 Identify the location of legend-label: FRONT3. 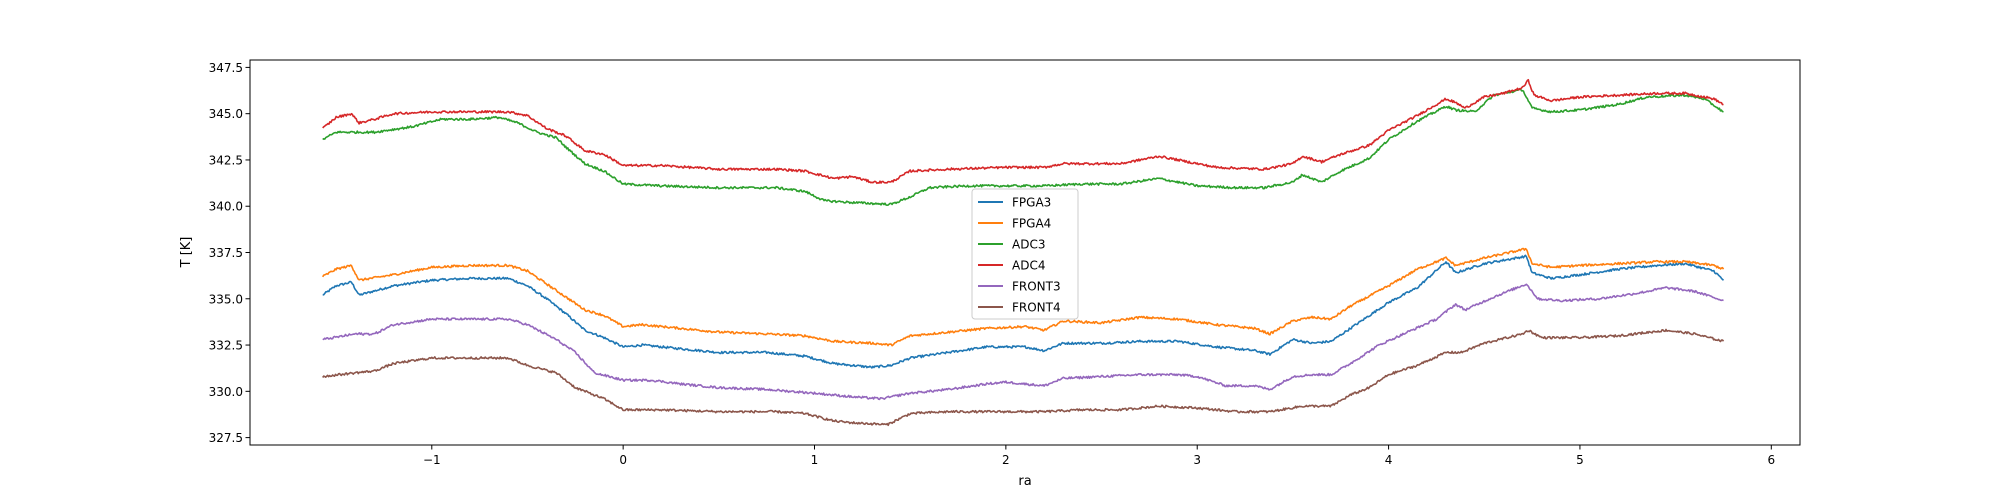
(1036, 287).